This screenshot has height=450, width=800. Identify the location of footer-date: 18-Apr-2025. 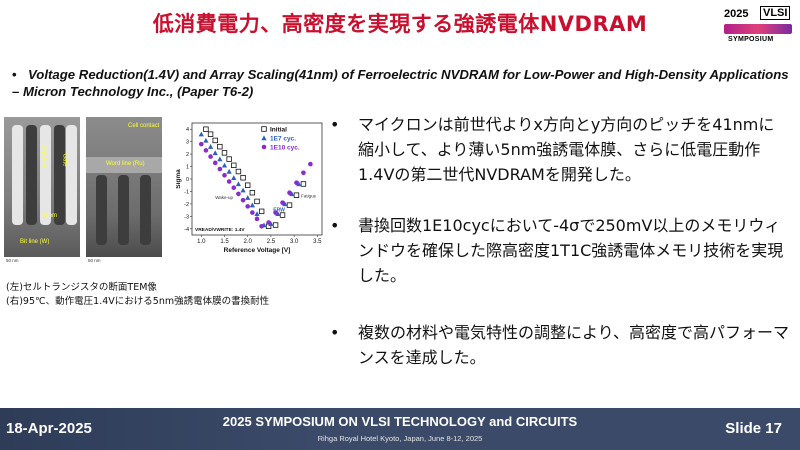
(49, 428).